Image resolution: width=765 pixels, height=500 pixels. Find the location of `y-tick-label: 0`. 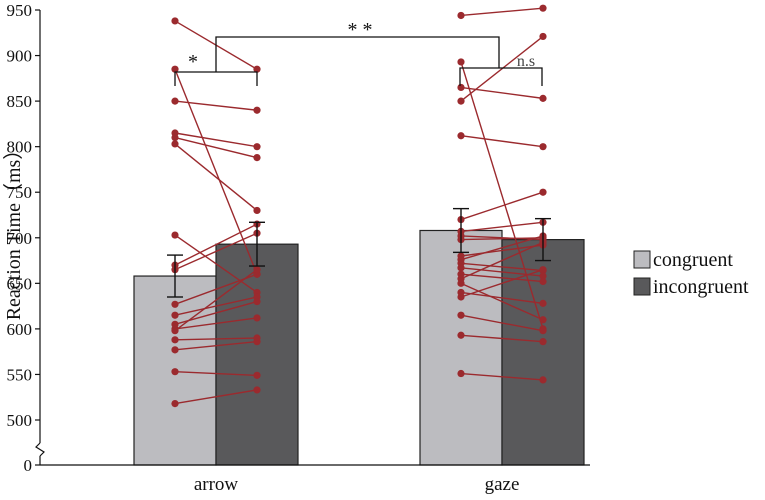

y-tick-label: 0 is located at coordinates (28, 465).